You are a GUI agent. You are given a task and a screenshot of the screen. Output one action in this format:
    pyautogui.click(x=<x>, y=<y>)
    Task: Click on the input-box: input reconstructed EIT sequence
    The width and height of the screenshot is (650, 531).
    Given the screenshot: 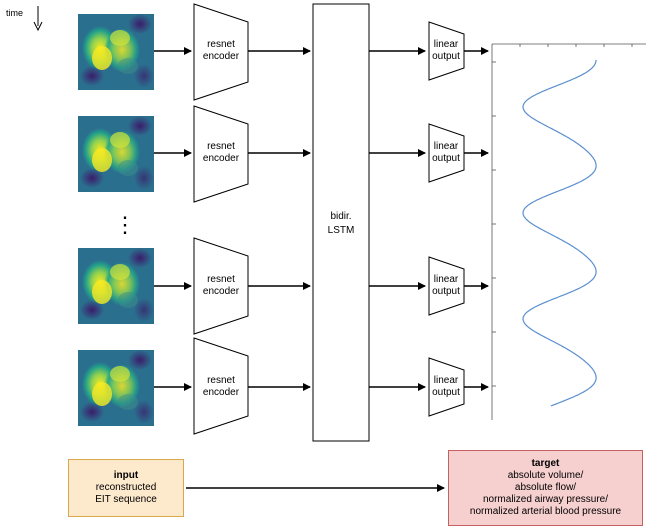 What is the action you would take?
    pyautogui.click(x=126, y=488)
    